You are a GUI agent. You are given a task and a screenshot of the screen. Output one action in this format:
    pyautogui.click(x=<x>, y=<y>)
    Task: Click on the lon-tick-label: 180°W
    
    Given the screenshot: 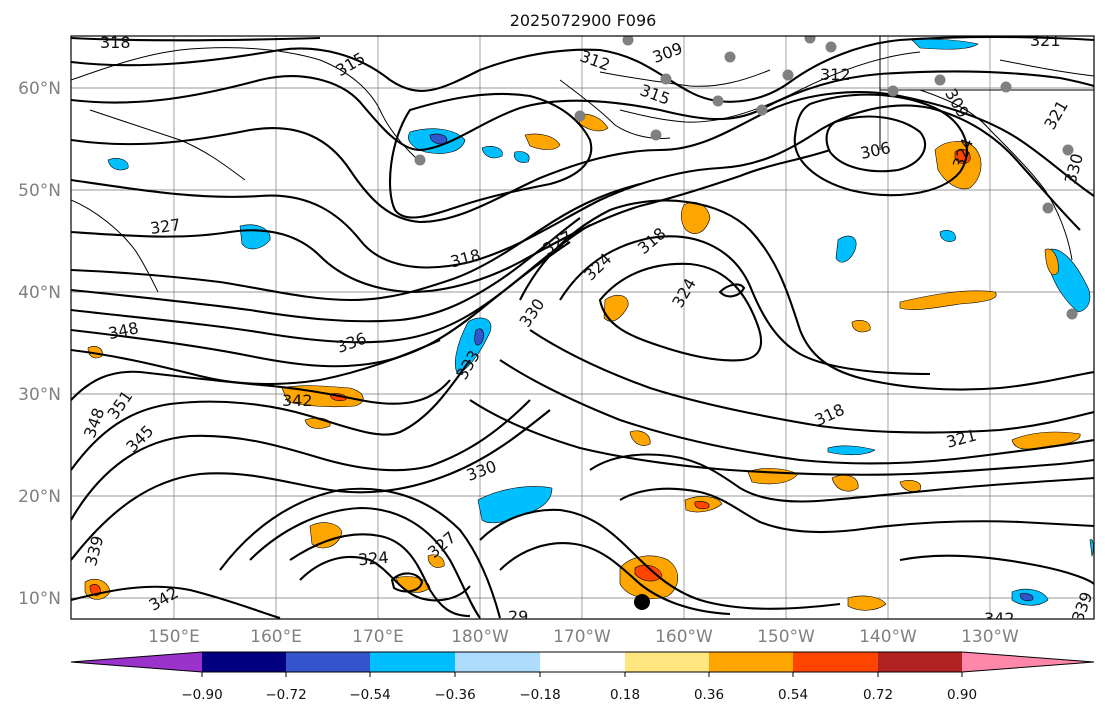 What is the action you would take?
    pyautogui.click(x=480, y=637)
    